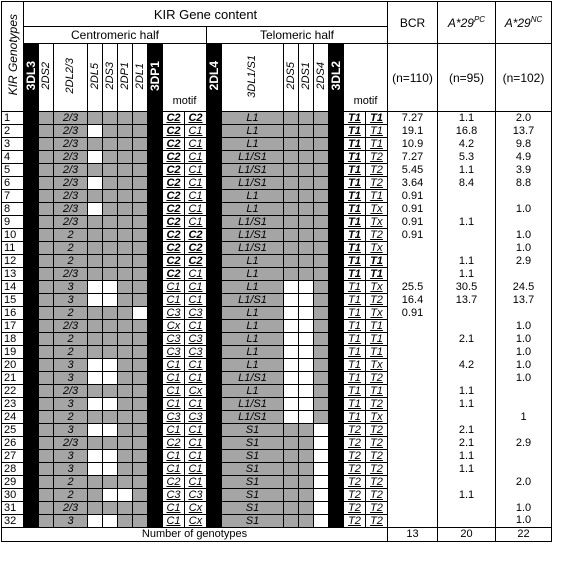  Describe the element at coordinates (12, 183) in the screenshot. I see `genotype-number: 6` at that location.